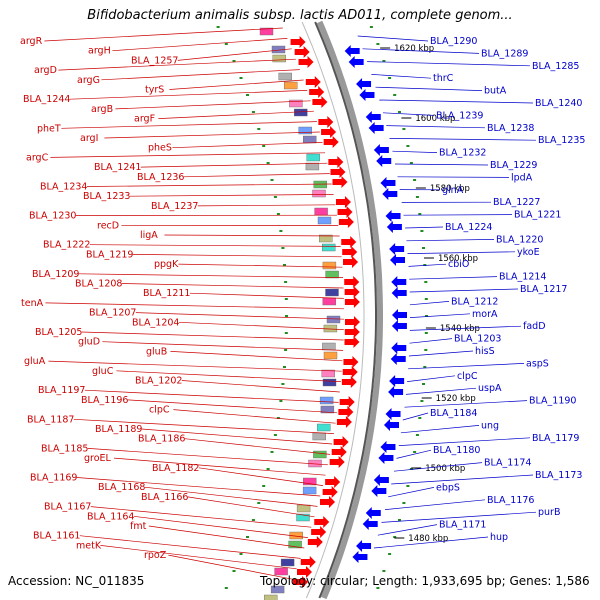 The image size is (600, 600). I want to click on reverse-gene-label: BLA_1235, so click(561, 140).